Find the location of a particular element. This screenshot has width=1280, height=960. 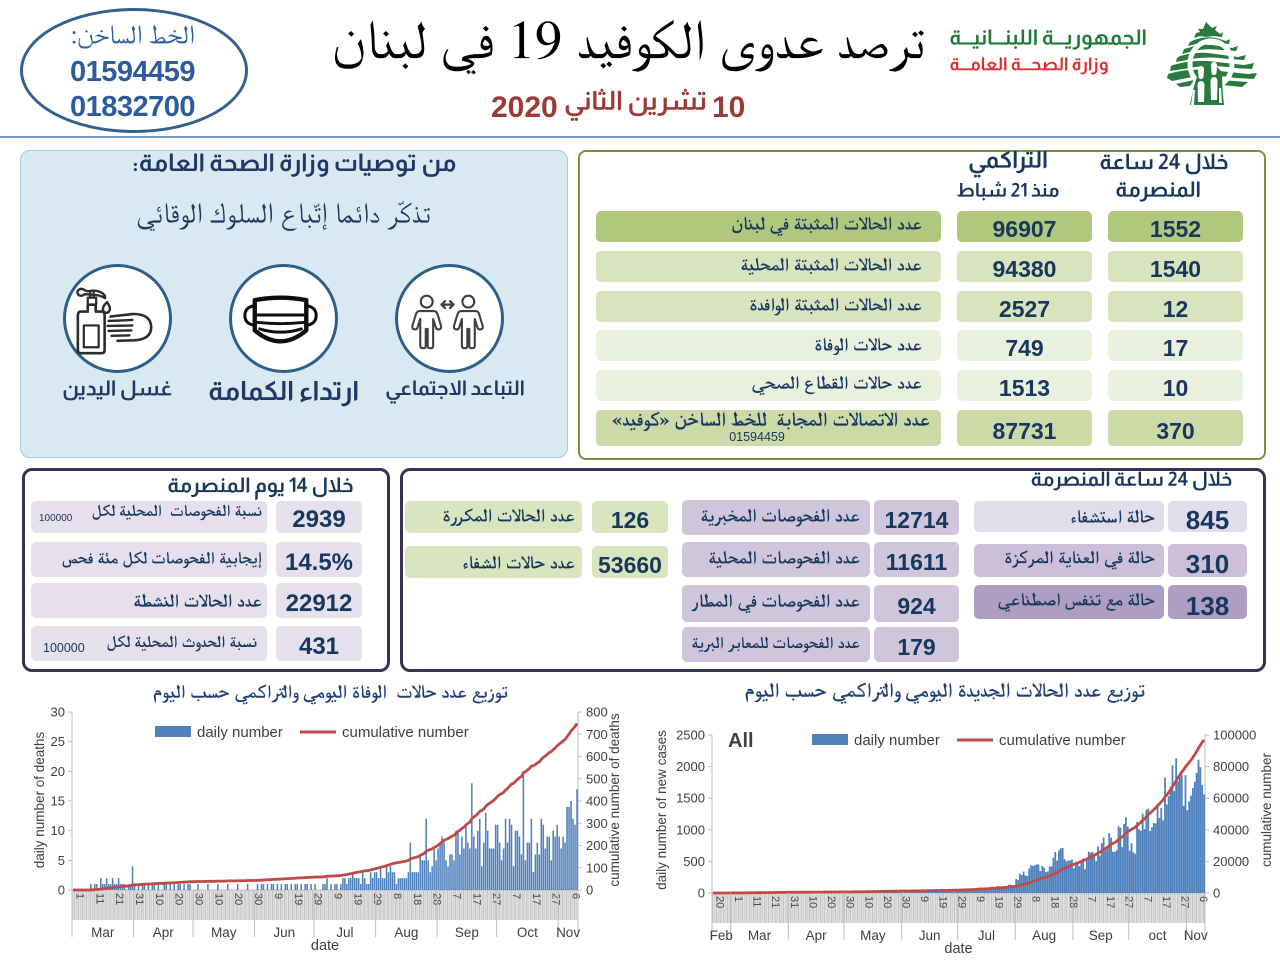

svg-text: oct is located at coordinates (1158, 935).